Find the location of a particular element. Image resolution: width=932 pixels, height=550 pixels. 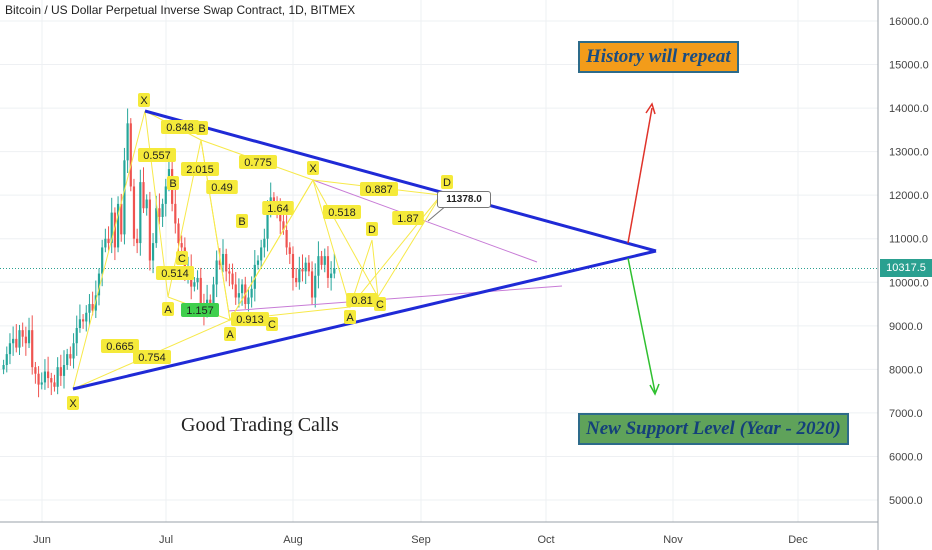

ratio-label: 0.49 is located at coordinates (221, 188).